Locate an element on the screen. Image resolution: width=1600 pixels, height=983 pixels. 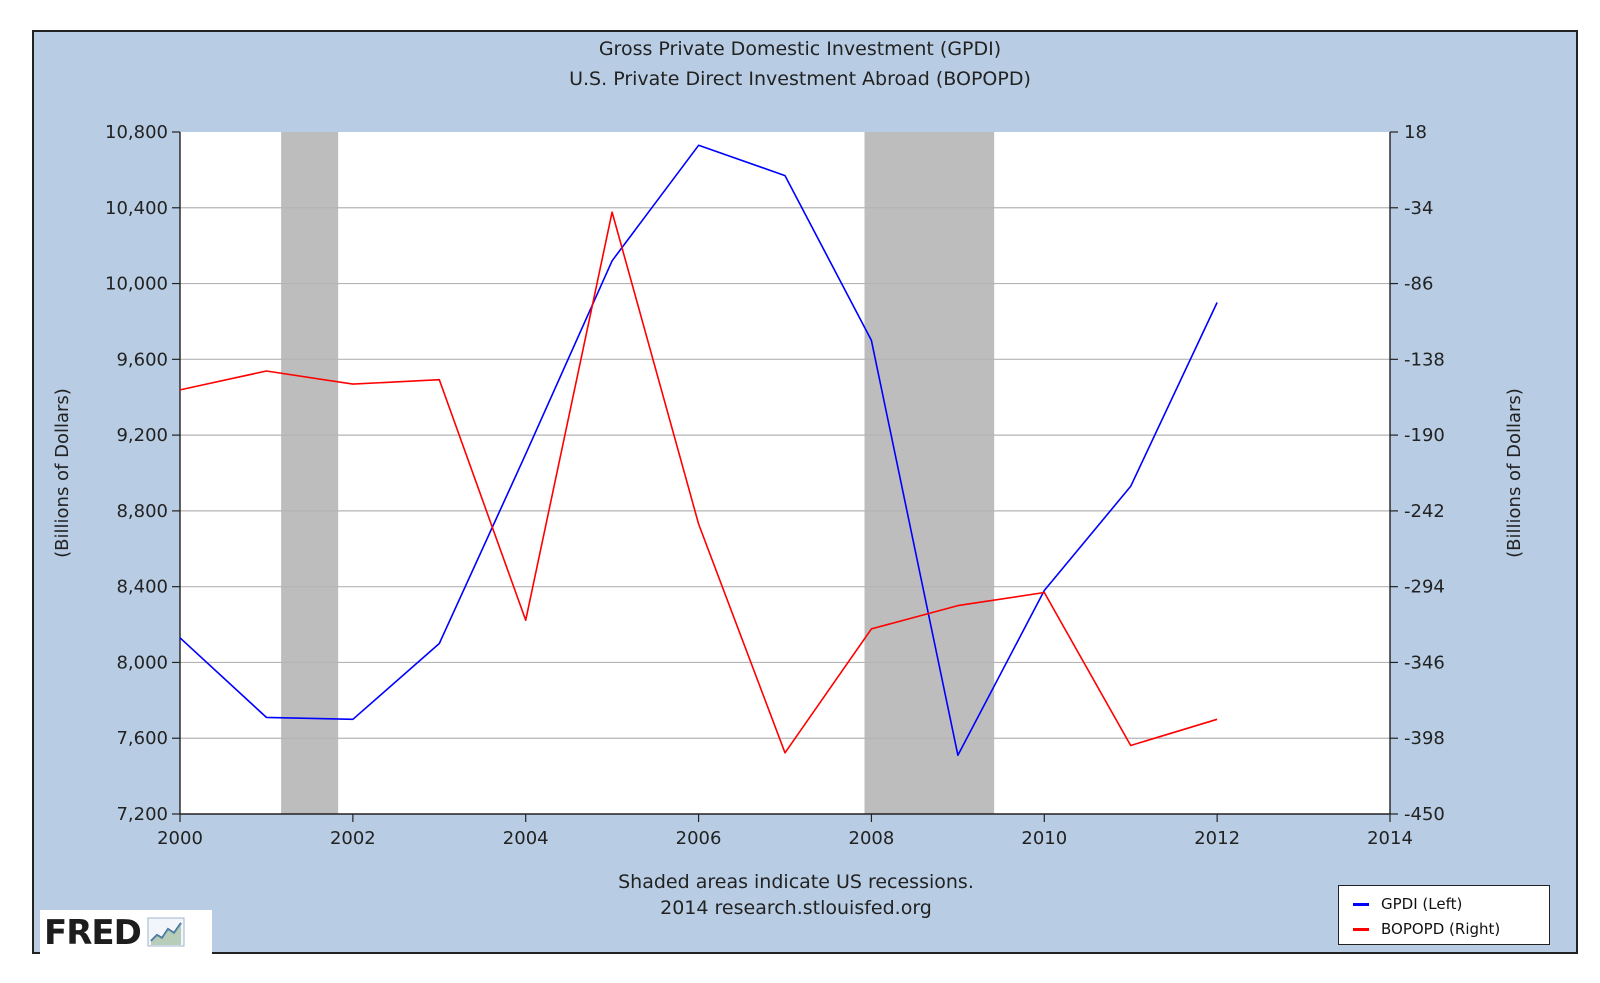
legend-swatch-bopopd is located at coordinates (1361, 929).